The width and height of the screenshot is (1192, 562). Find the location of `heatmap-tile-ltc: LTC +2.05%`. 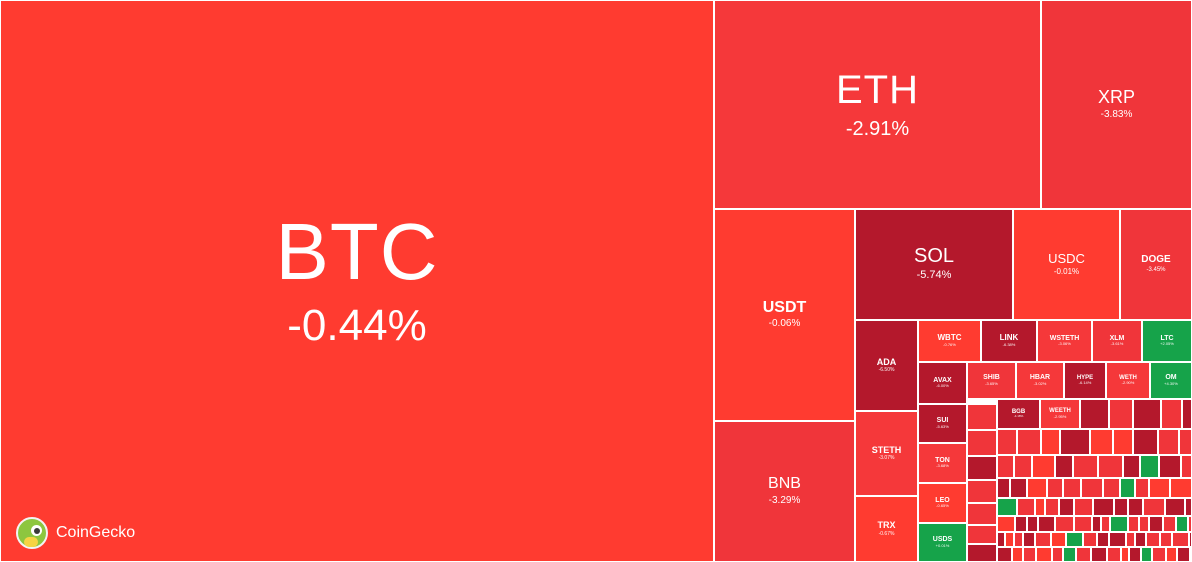

heatmap-tile-ltc: LTC +2.05% is located at coordinates (1167, 341).